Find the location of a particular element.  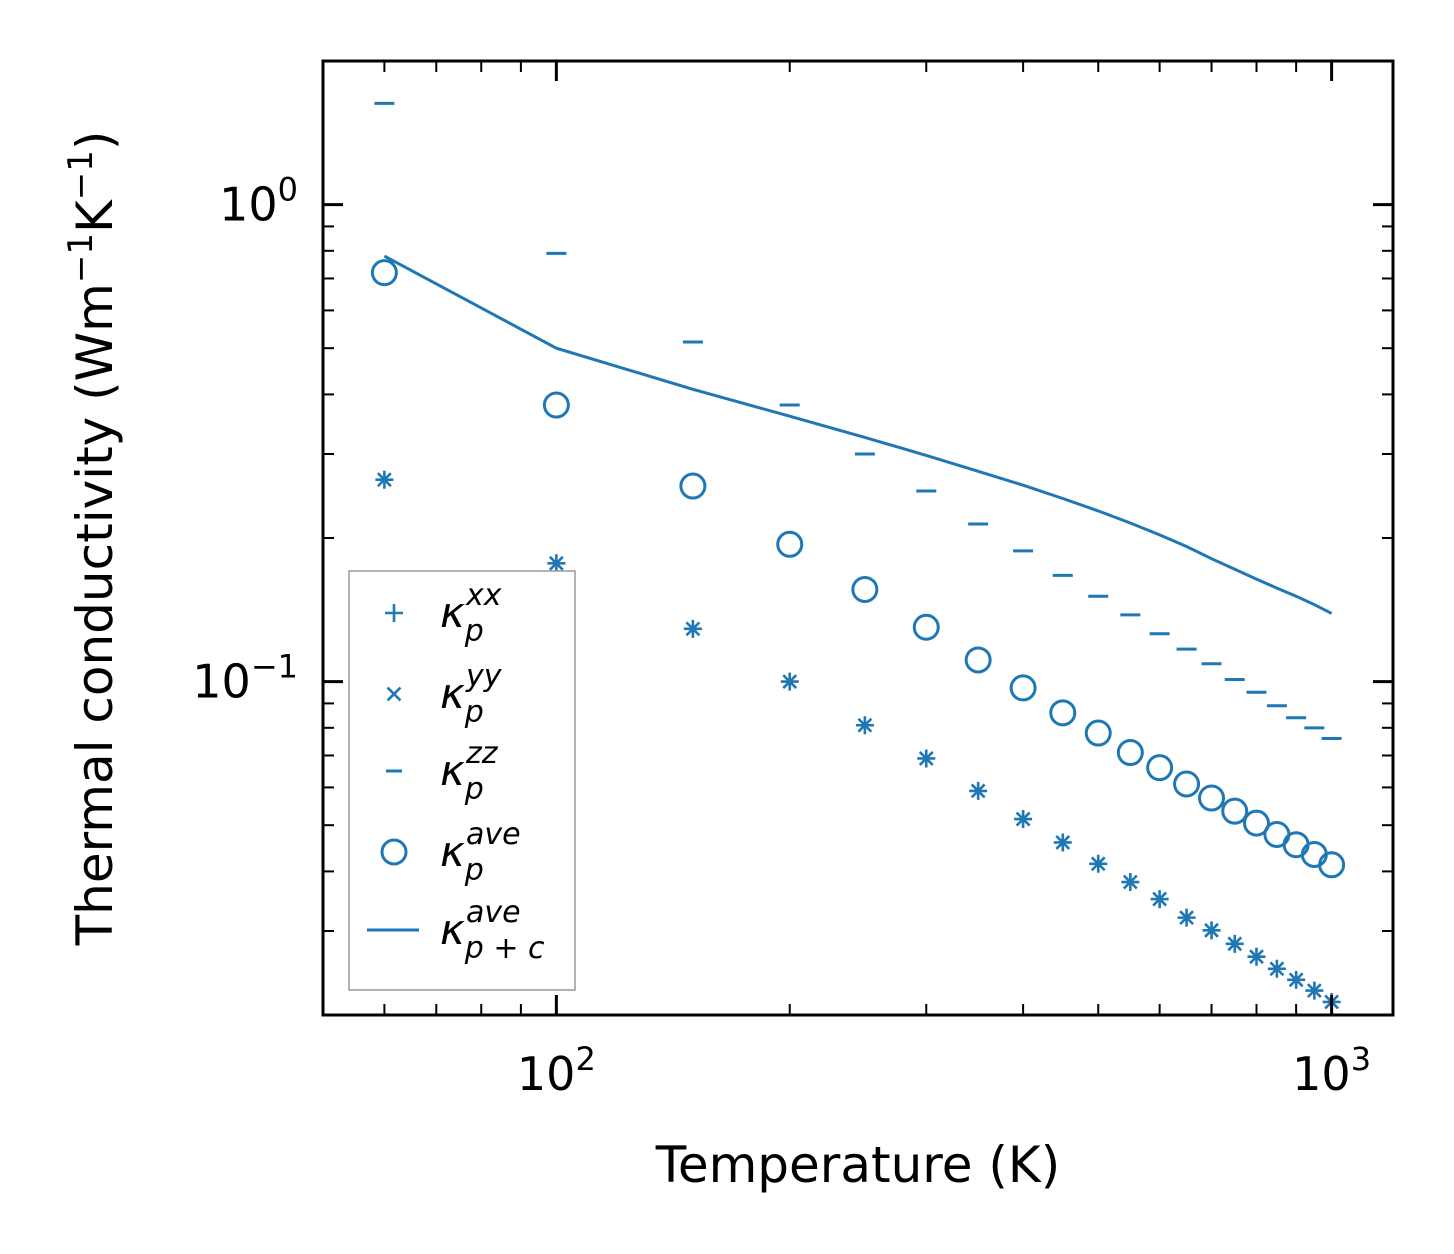

y-tick-label: 10⁻¹ is located at coordinates (245, 678).